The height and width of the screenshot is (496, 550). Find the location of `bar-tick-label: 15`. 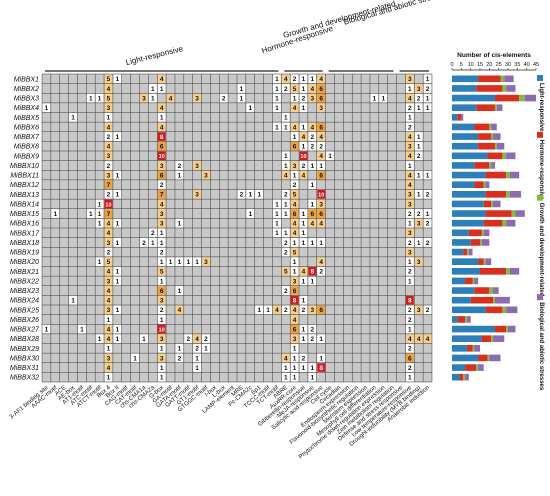

bar-tick-label: 15 is located at coordinates (480, 65).